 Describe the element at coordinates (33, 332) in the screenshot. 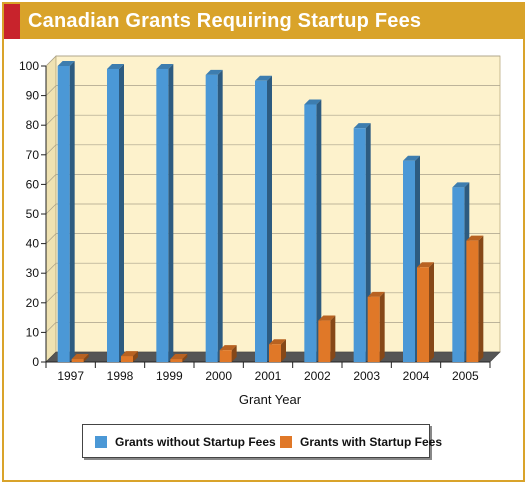

I see `y-tick-label: 10` at that location.